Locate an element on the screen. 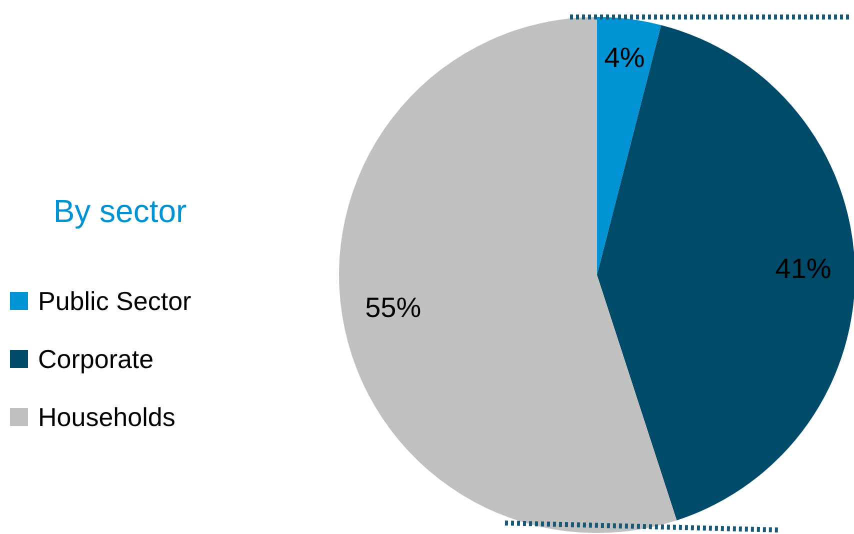 The height and width of the screenshot is (534, 854). data-label: 41% is located at coordinates (803, 268).